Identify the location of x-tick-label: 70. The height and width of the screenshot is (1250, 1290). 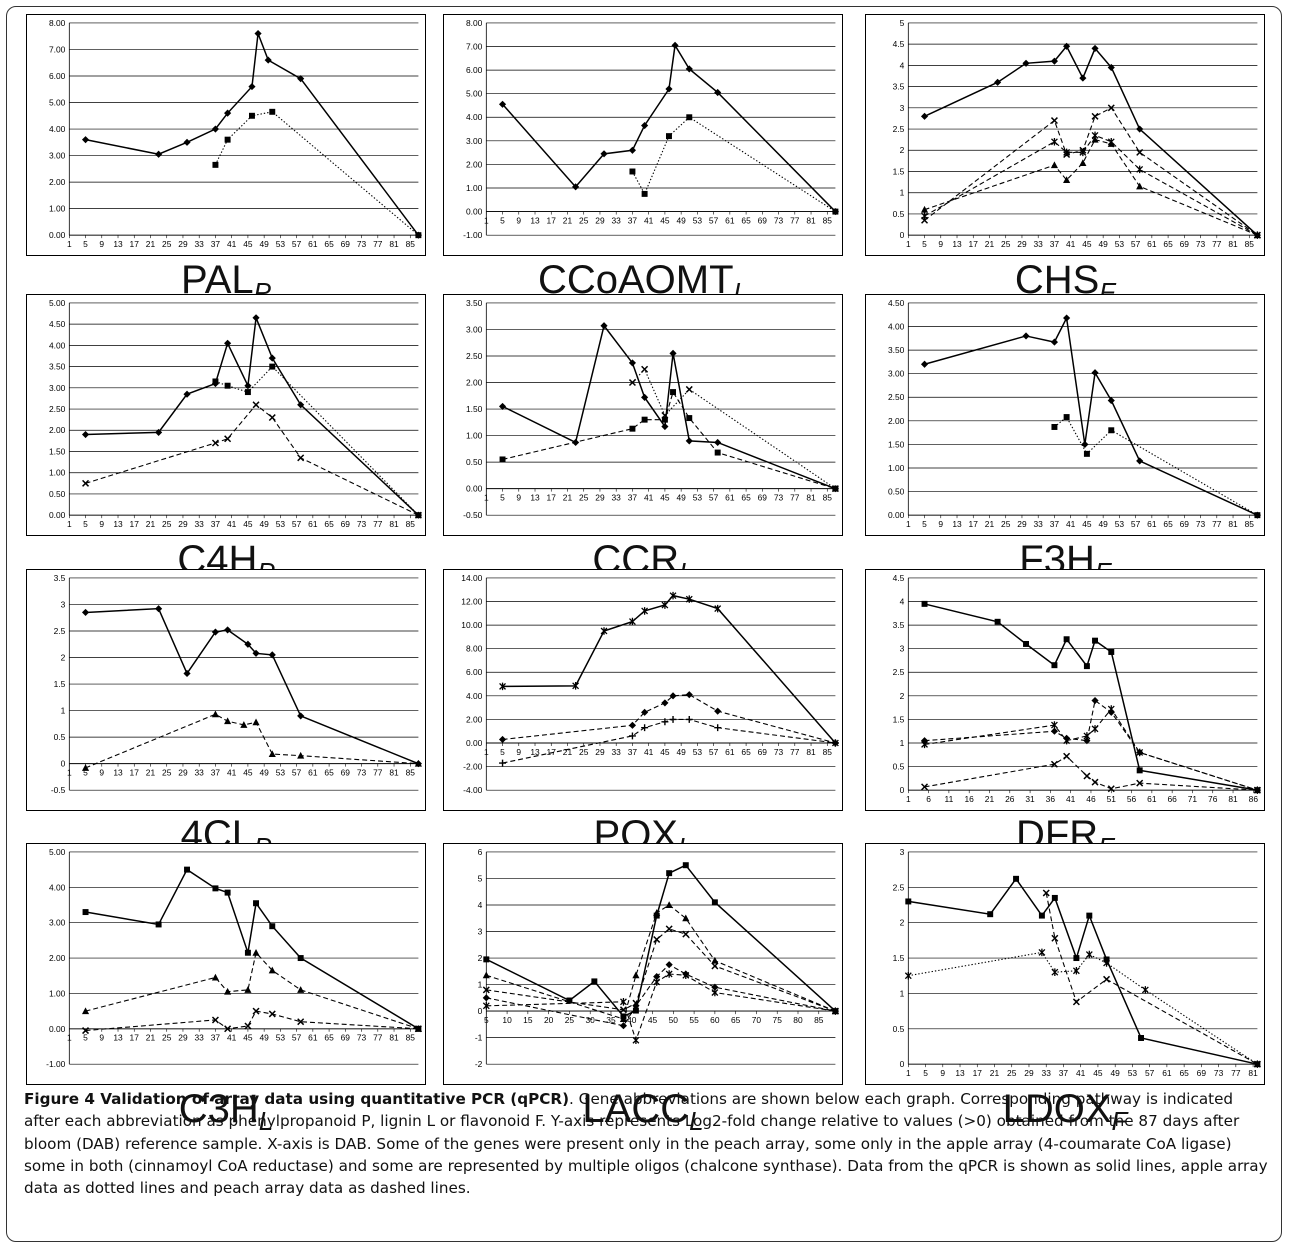
(757, 1020).